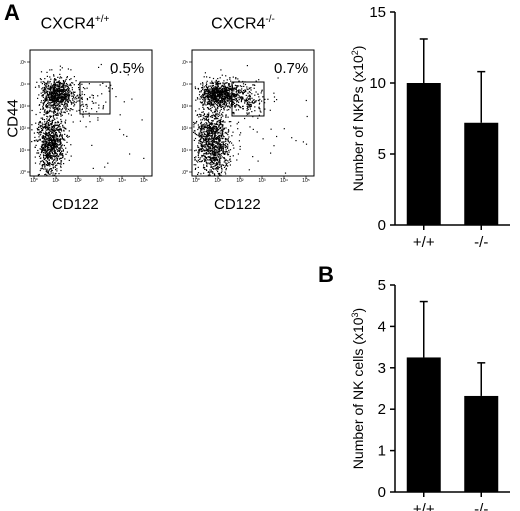 Image resolution: width=520 pixels, height=511 pixels. Describe the element at coordinates (23, 173) in the screenshot. I see `flow-y-tick-label: 10⁰` at that location.